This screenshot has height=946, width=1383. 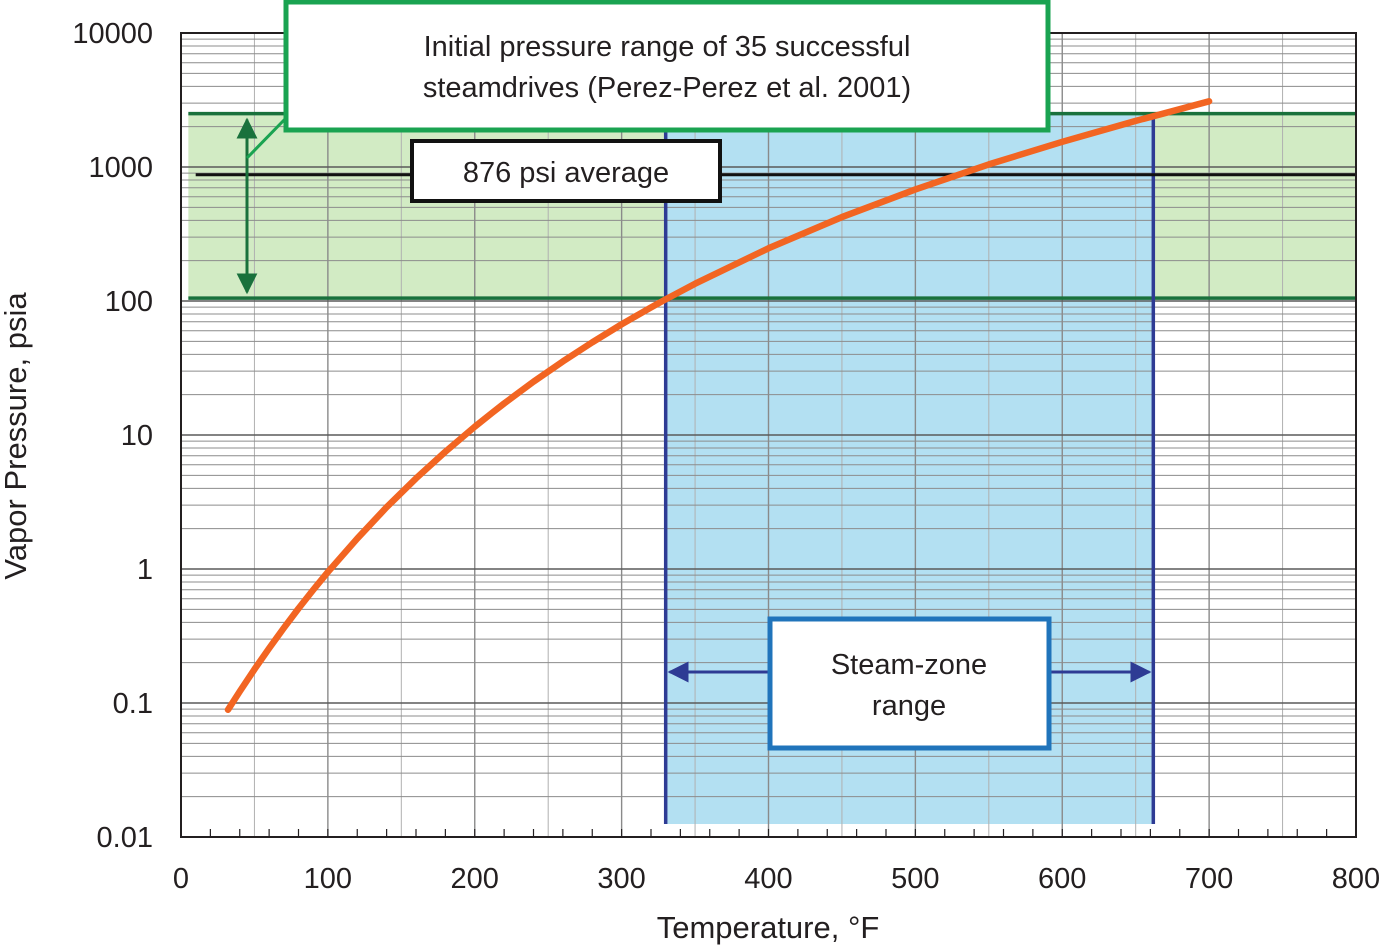 I want to click on x-tick-label: 100, so click(x=328, y=879).